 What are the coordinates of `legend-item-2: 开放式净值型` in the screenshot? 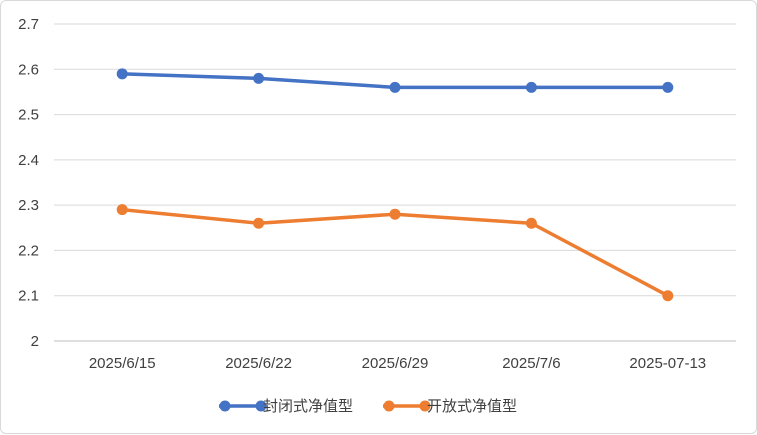 It's located at (450, 406).